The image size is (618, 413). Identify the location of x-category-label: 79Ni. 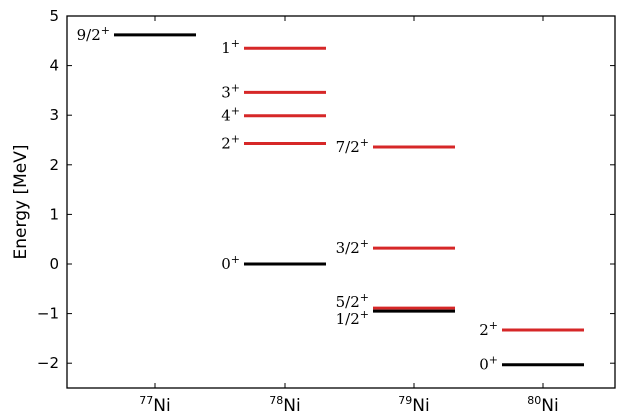
(413, 403).